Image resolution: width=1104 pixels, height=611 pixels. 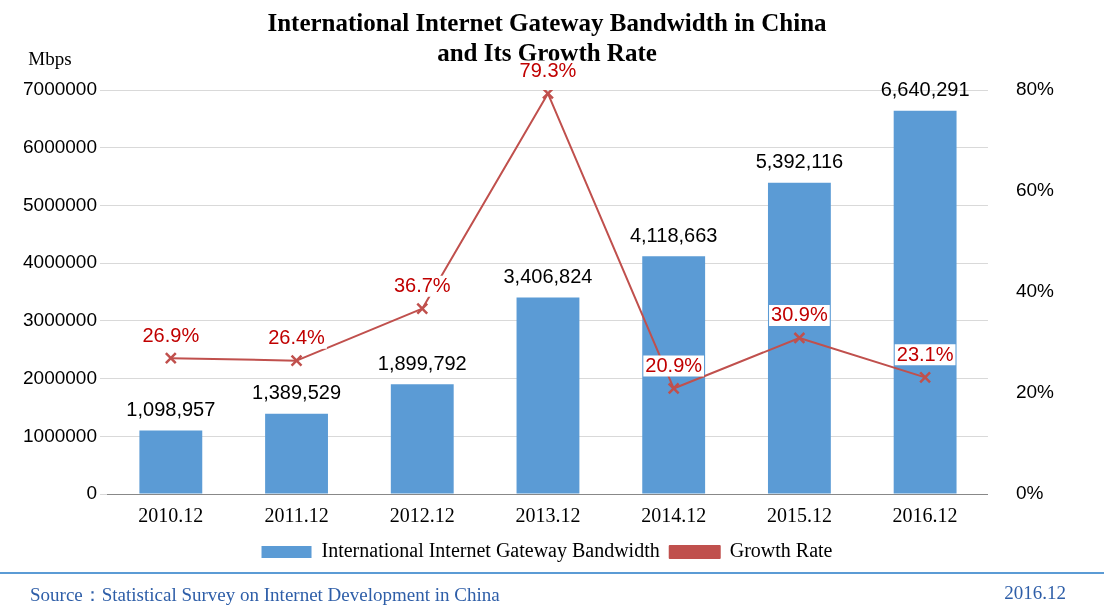 I want to click on data-label: 1,389,529, so click(x=297, y=392).